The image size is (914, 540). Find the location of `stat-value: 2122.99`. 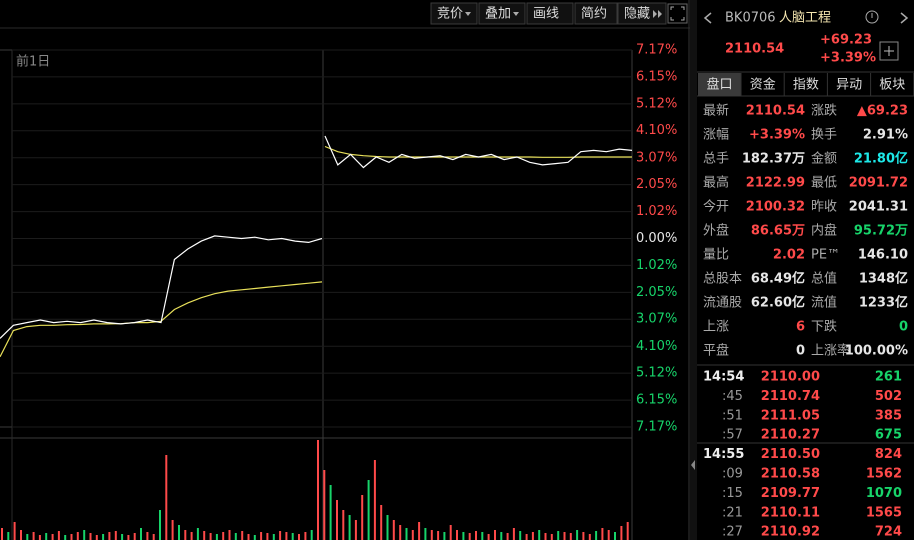

stat-value: 2122.99 is located at coordinates (775, 183).